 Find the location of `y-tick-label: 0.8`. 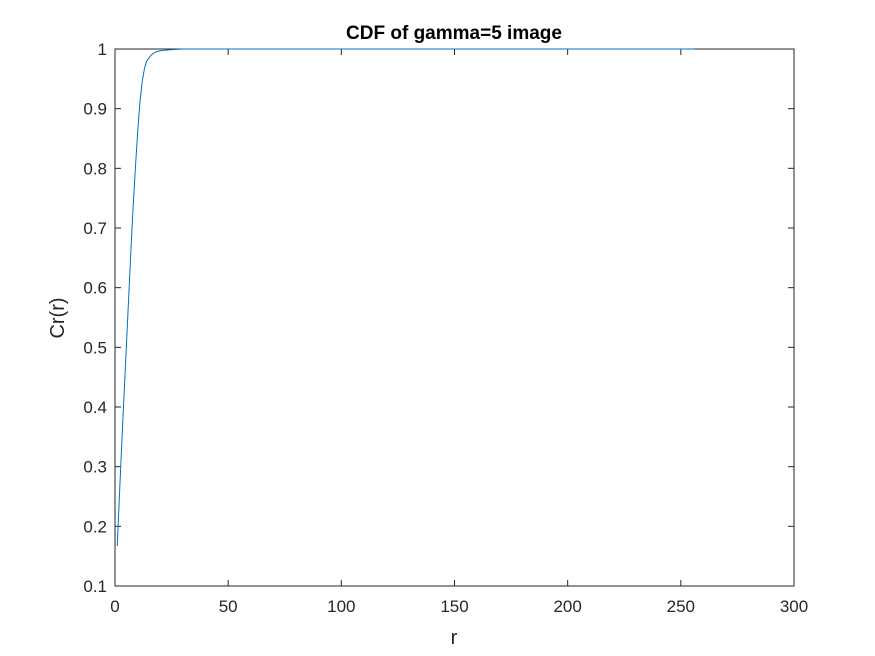

y-tick-label: 0.8 is located at coordinates (95, 168).